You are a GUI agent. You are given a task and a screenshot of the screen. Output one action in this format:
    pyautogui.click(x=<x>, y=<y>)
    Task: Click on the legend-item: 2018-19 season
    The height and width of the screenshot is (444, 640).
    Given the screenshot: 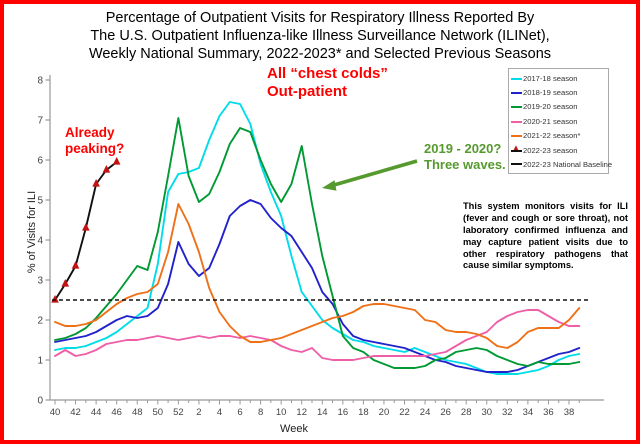 What is the action you would take?
    pyautogui.click(x=559, y=92)
    